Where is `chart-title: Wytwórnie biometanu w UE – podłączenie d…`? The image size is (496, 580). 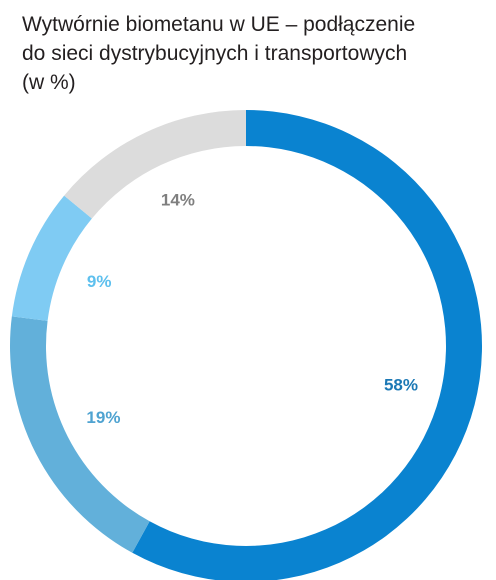 chart-title: Wytwórnie biometanu w UE – podłączenie d… is located at coordinates (252, 53).